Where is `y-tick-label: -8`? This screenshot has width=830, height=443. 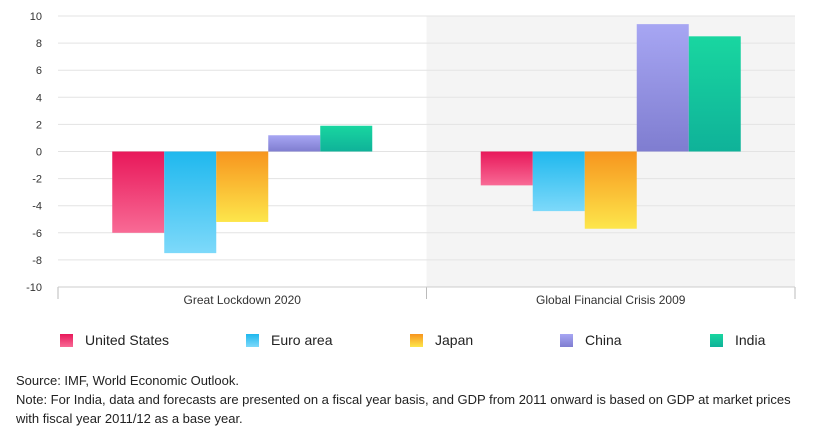
y-tick-label: -8 is located at coordinates (37, 261).